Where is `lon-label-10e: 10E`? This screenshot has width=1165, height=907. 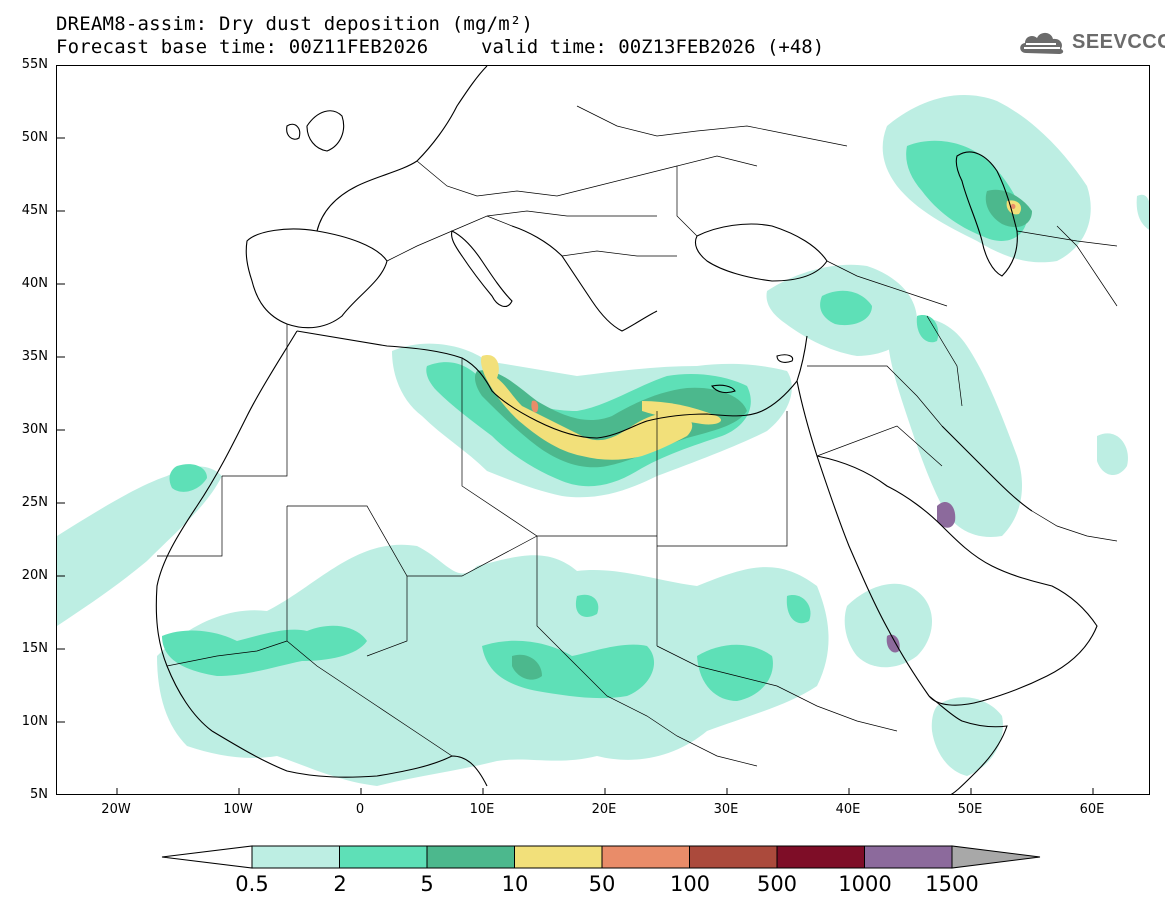
lon-label-10e: 10E is located at coordinates (482, 809).